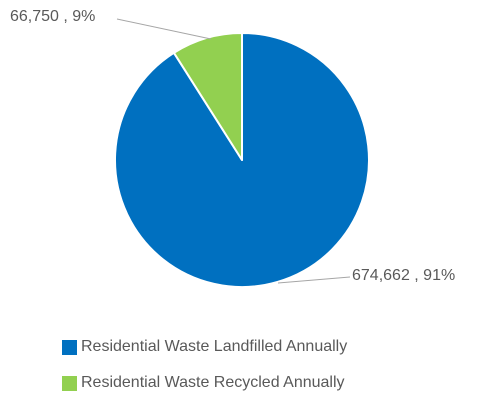  Describe the element at coordinates (403, 275) in the screenshot. I see `data-label-landfilled: 674,662 , 91%` at that location.